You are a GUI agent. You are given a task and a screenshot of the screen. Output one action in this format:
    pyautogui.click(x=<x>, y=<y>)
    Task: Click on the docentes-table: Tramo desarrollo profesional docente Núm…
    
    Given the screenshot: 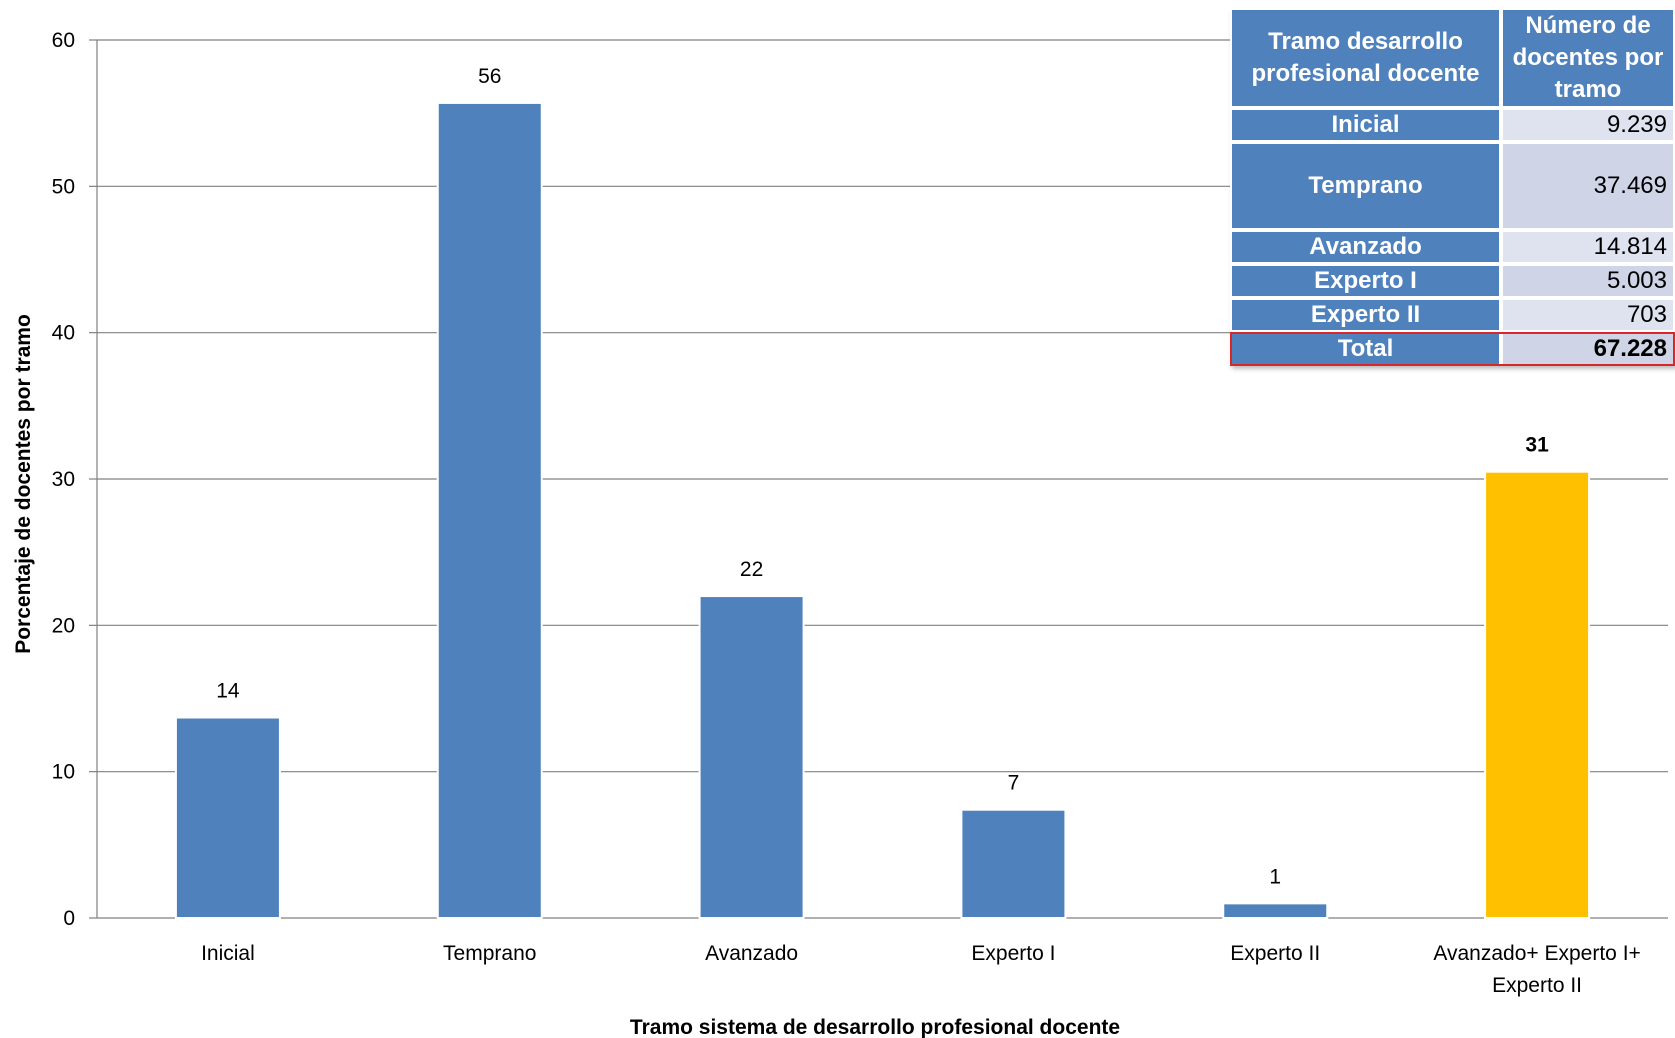 What is the action you would take?
    pyautogui.click(x=1452, y=187)
    